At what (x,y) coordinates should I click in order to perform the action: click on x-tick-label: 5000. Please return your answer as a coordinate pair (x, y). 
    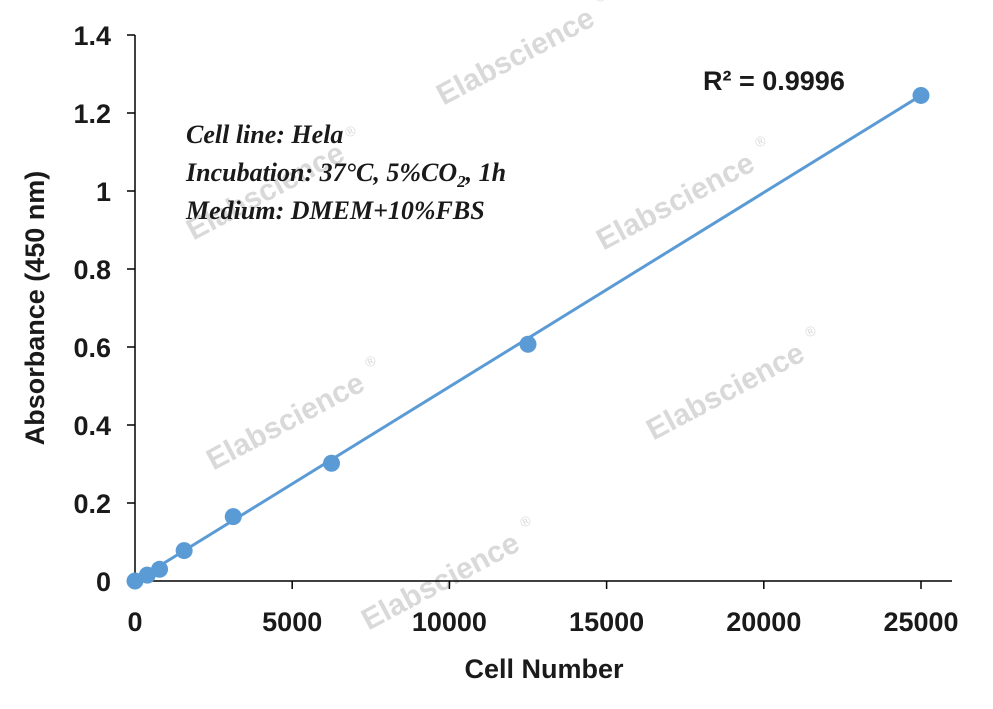
    Looking at the image, I should click on (292, 622).